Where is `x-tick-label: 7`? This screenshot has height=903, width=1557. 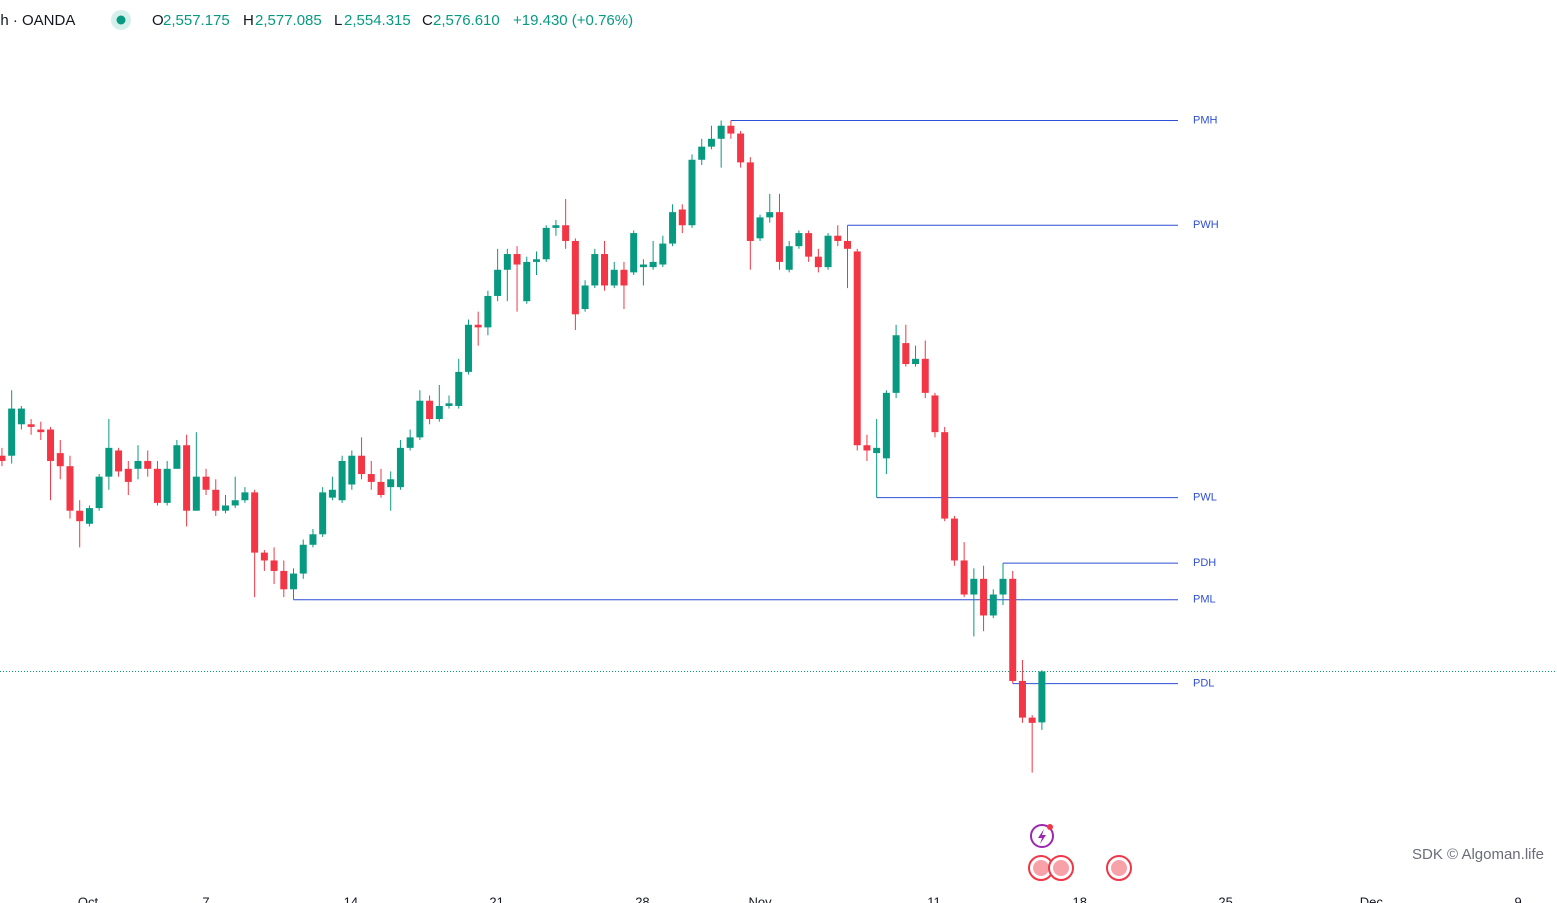
x-tick-label: 7 is located at coordinates (205, 898).